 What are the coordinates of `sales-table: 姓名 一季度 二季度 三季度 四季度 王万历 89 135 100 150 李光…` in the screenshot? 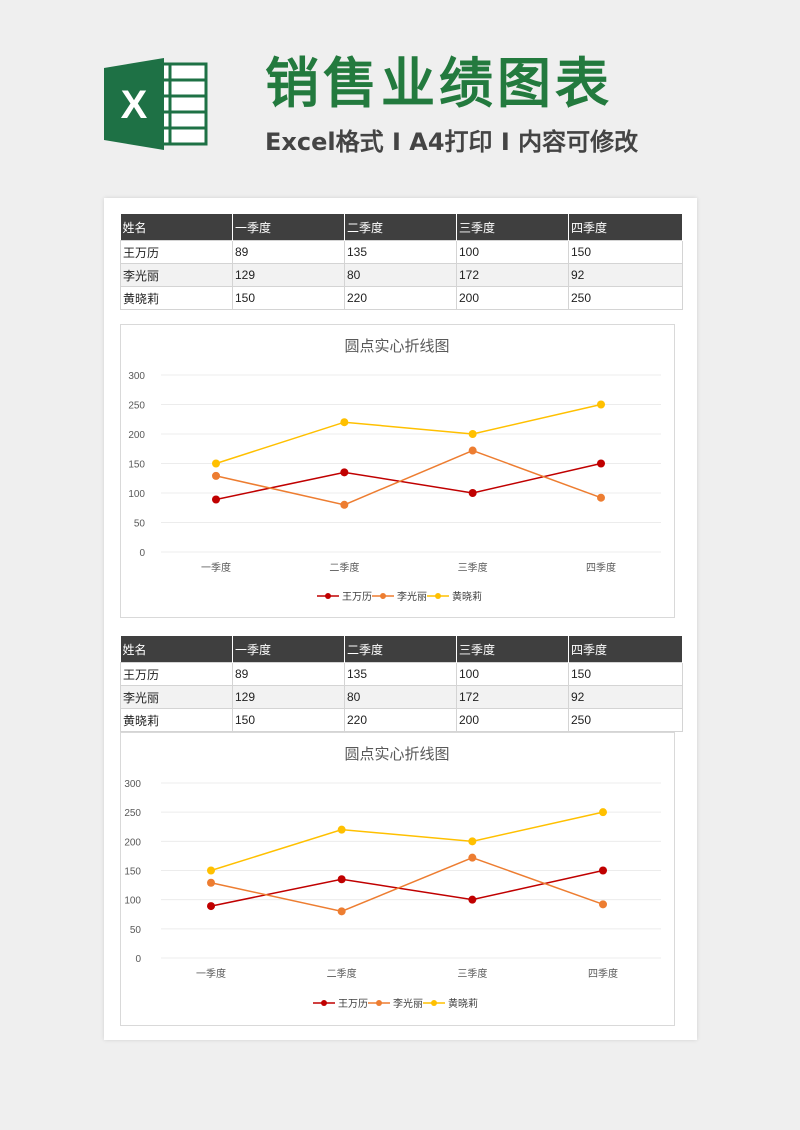 It's located at (401, 262).